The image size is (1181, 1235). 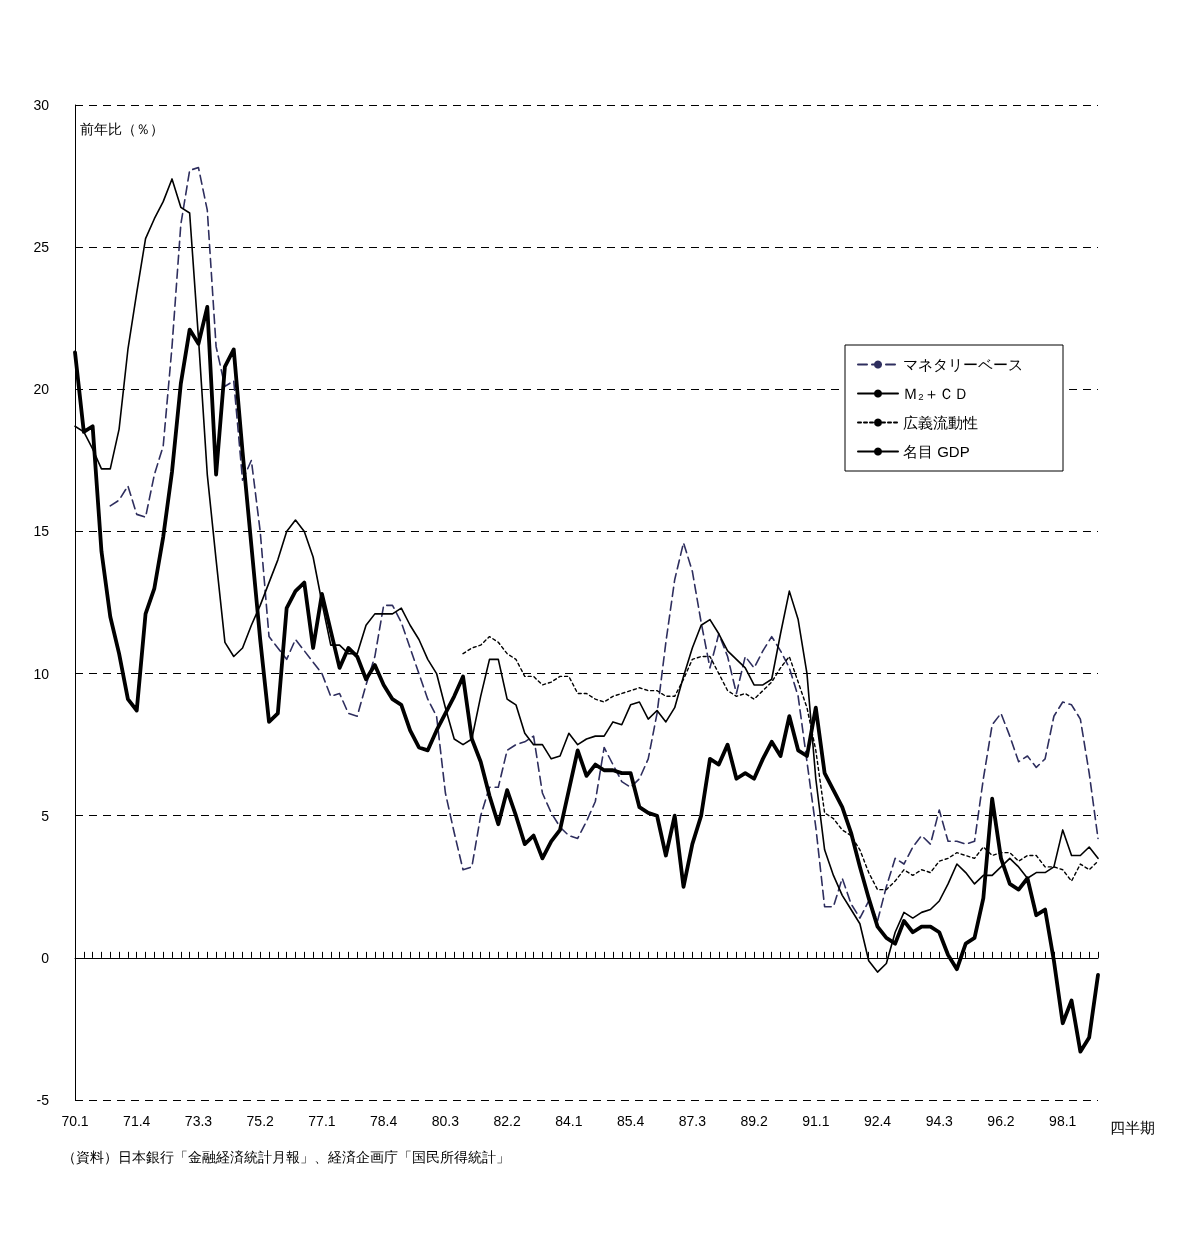 What do you see at coordinates (41, 673) in the screenshot?
I see `y-tick-label: 10` at bounding box center [41, 673].